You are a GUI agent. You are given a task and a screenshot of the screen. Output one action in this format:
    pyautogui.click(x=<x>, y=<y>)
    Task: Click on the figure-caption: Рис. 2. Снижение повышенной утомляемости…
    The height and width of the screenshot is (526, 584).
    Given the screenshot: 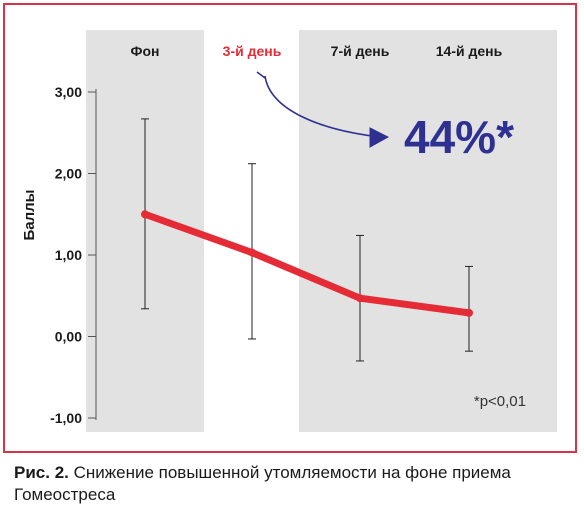 What is the action you would take?
    pyautogui.click(x=294, y=484)
    